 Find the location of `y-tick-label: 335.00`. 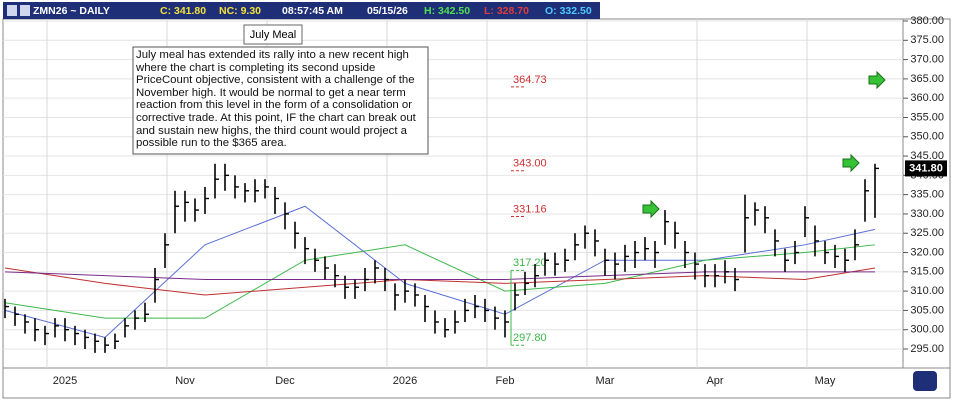

y-tick-label: 335.00 is located at coordinates (927, 195).